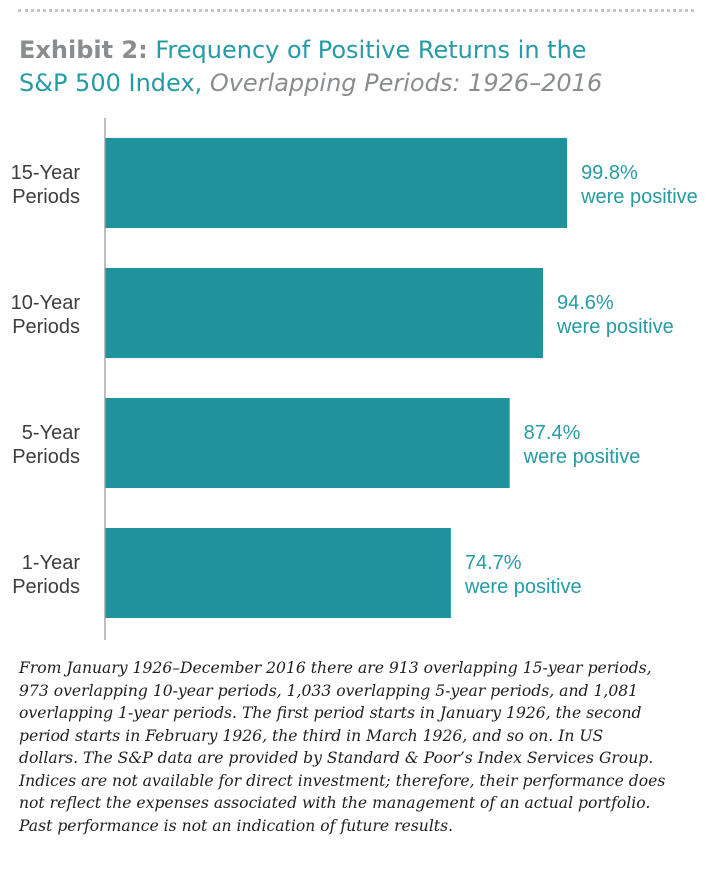  I want to click on data-label: 99.8%, so click(609, 173).